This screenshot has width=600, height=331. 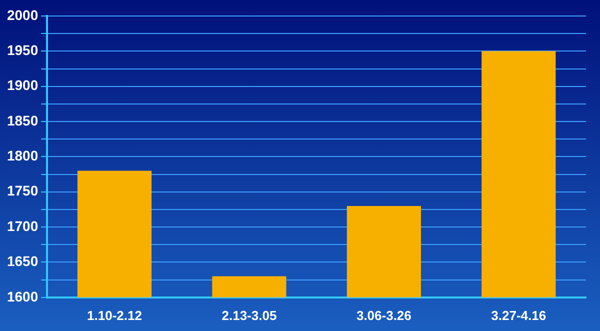 I want to click on y-tick-label: 1600, so click(x=22, y=296).